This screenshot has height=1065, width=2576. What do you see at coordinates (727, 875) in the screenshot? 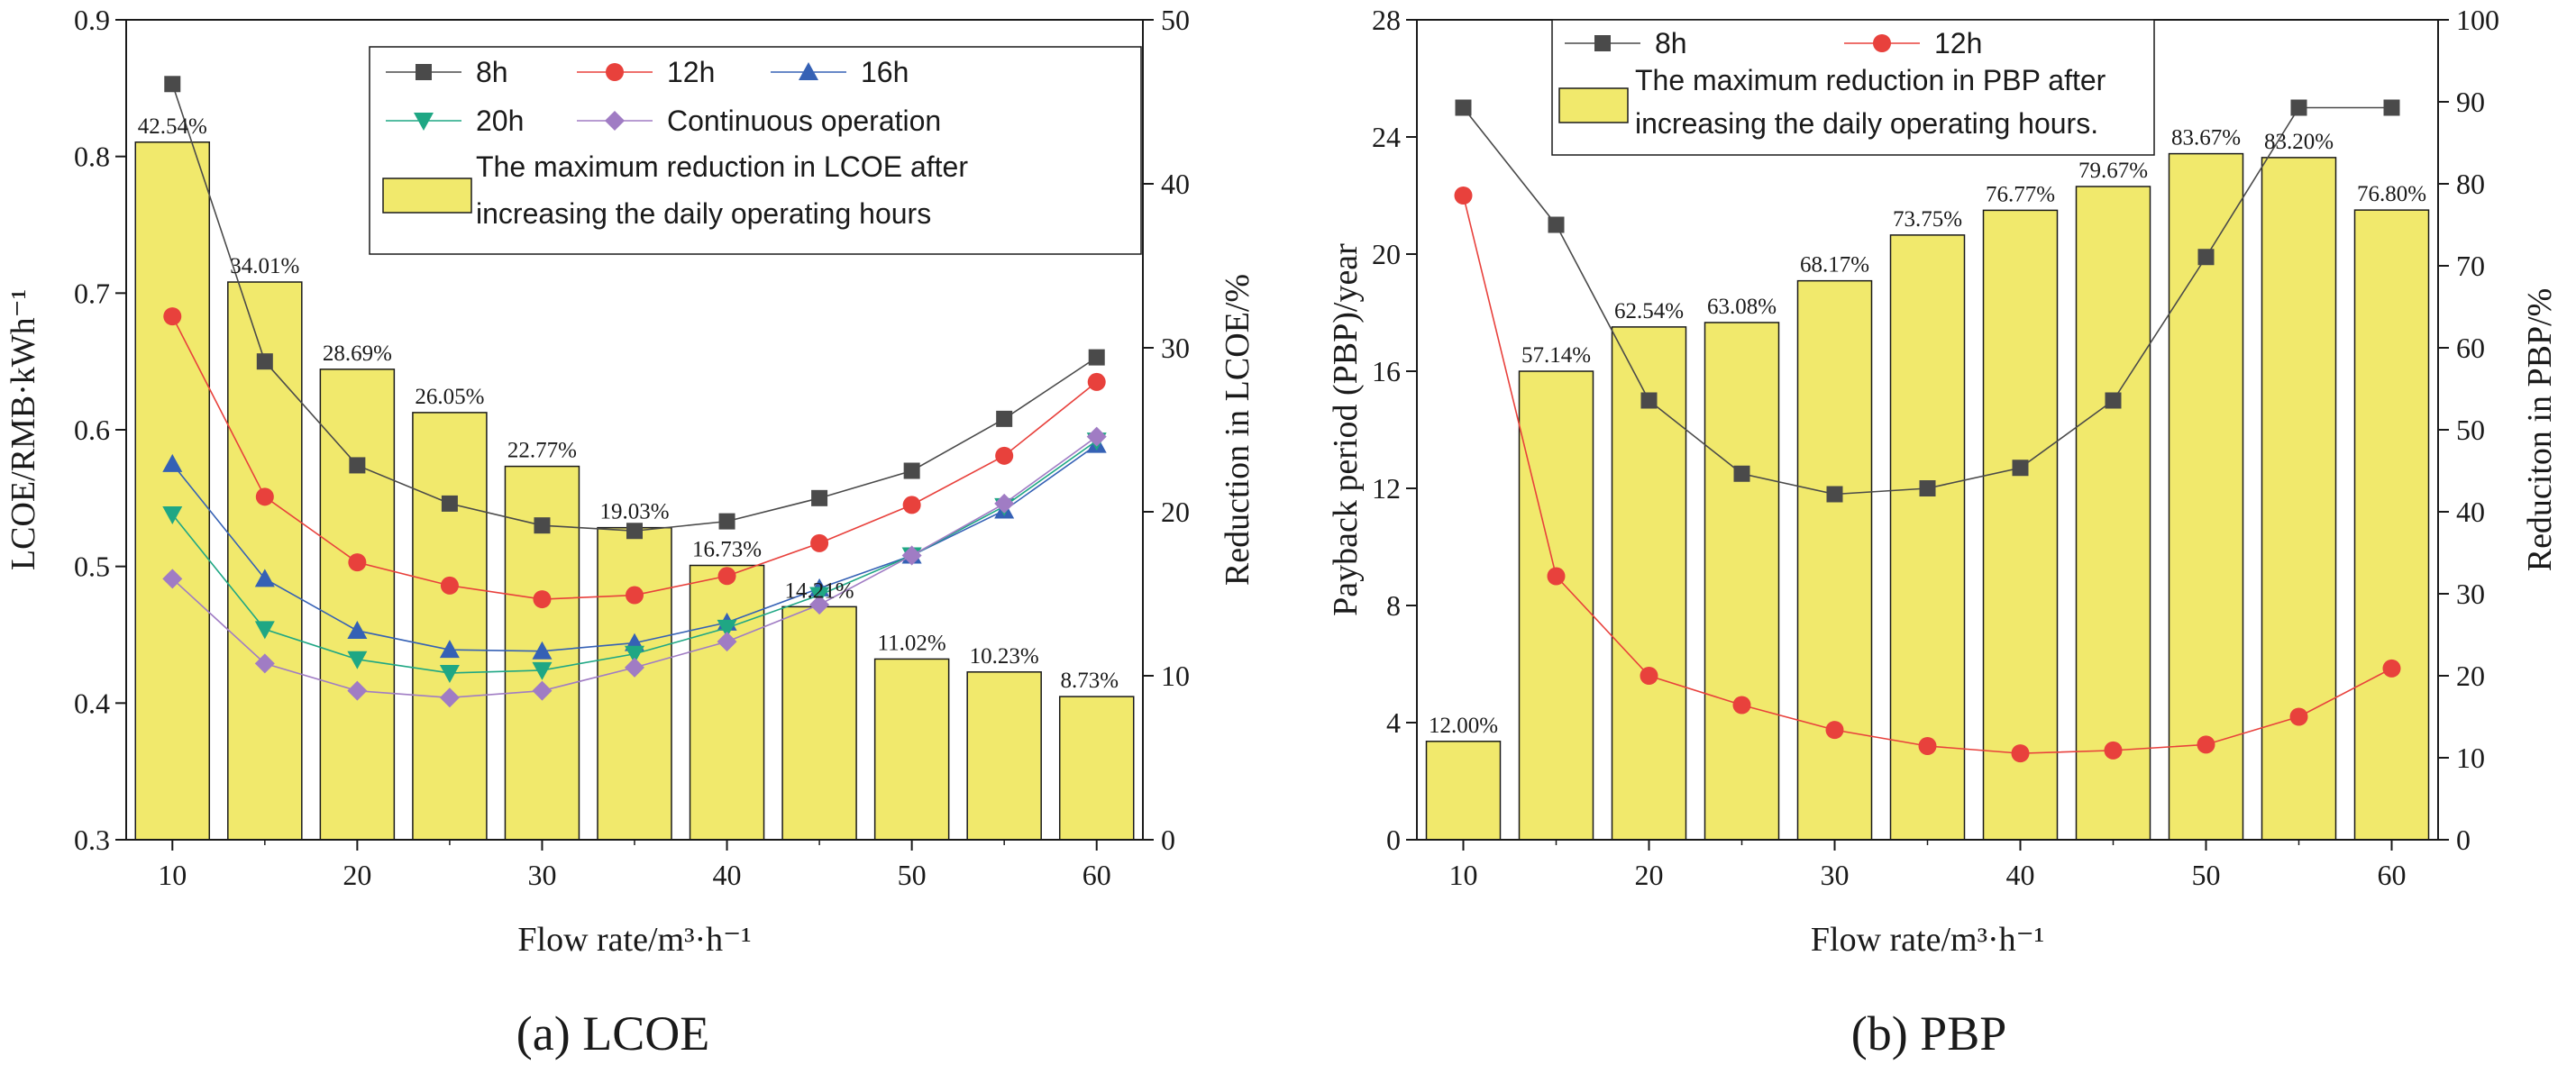
I see `lcoe-x-tick-label: 40` at bounding box center [727, 875].